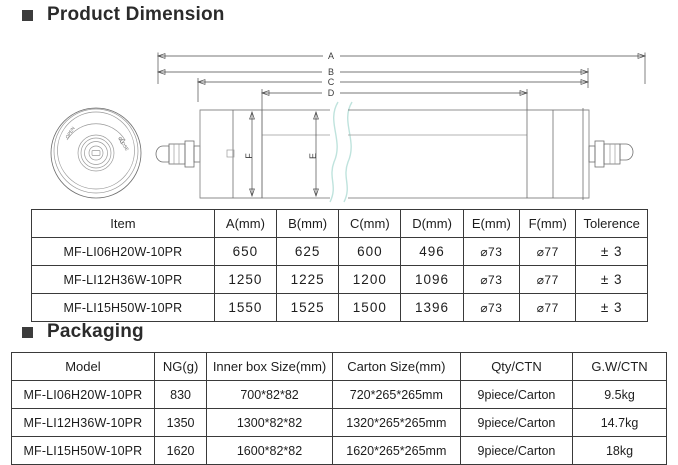 The width and height of the screenshot is (678, 465). Describe the element at coordinates (308, 279) in the screenshot. I see `cell-b: 1225` at that location.